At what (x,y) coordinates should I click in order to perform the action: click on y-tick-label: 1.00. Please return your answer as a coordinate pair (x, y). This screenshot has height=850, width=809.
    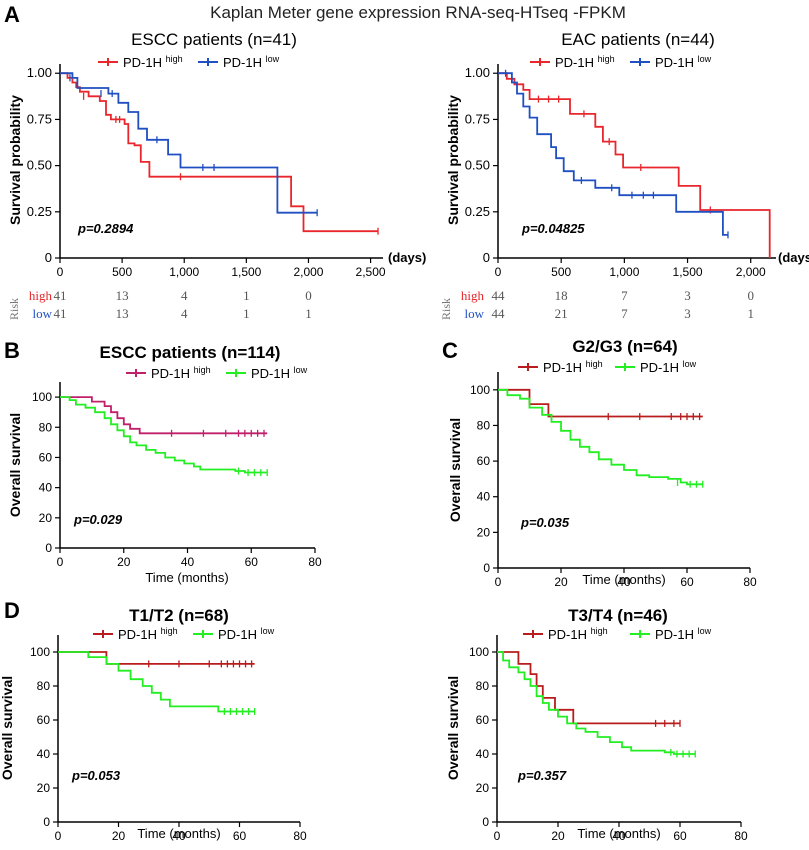
    Looking at the image, I should click on (477, 72).